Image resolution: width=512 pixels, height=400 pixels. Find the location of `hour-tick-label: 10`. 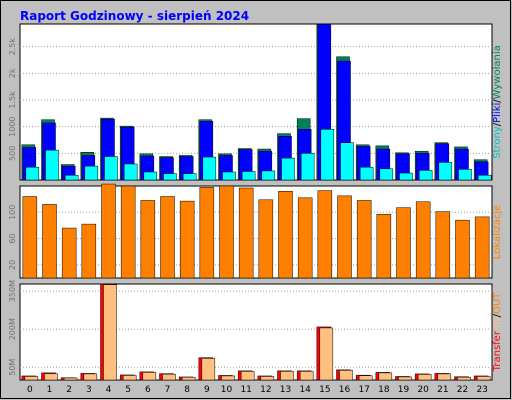

hour-tick-label: 10 is located at coordinates (227, 390).